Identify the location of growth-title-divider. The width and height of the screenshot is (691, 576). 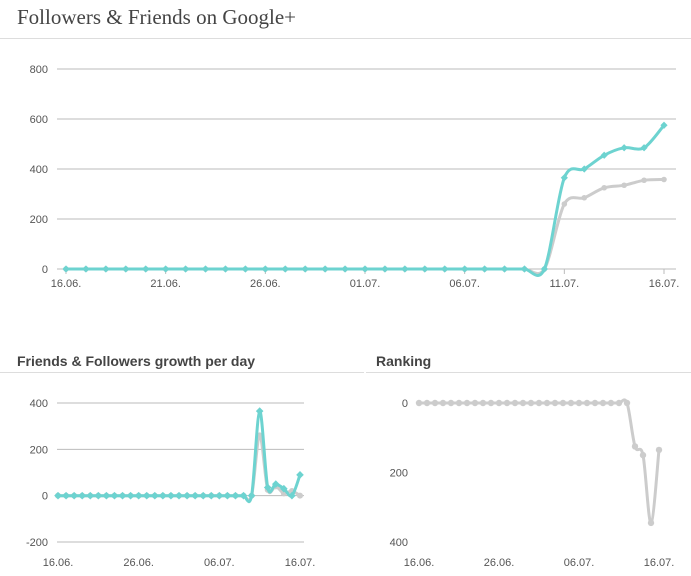
(182, 372).